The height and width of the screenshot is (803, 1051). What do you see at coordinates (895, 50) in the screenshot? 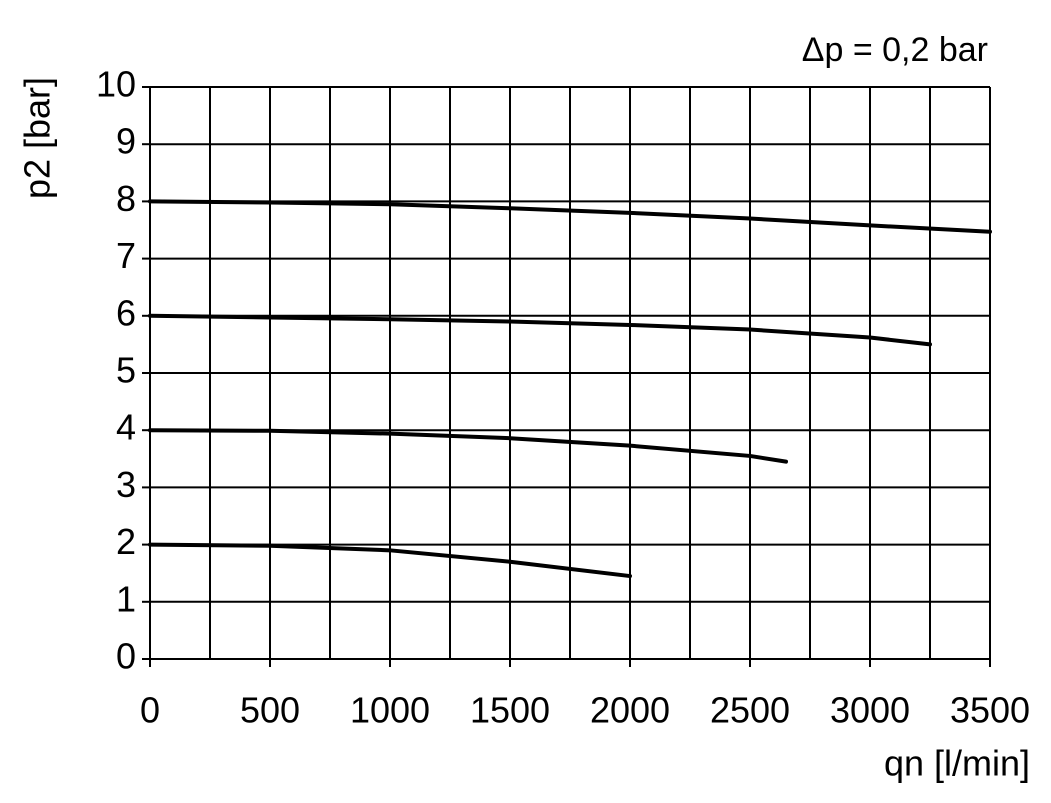
I see `annotation: Δp = 0,2 bar` at bounding box center [895, 50].